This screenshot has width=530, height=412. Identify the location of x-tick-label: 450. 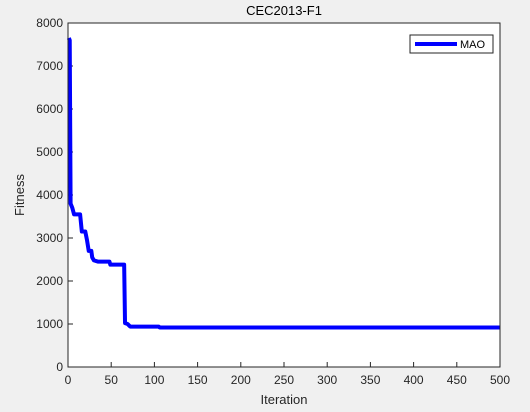
(457, 380).